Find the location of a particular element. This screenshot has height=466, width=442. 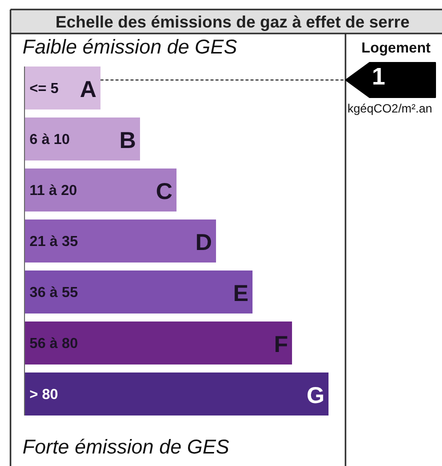

annotation: D is located at coordinates (203, 242).